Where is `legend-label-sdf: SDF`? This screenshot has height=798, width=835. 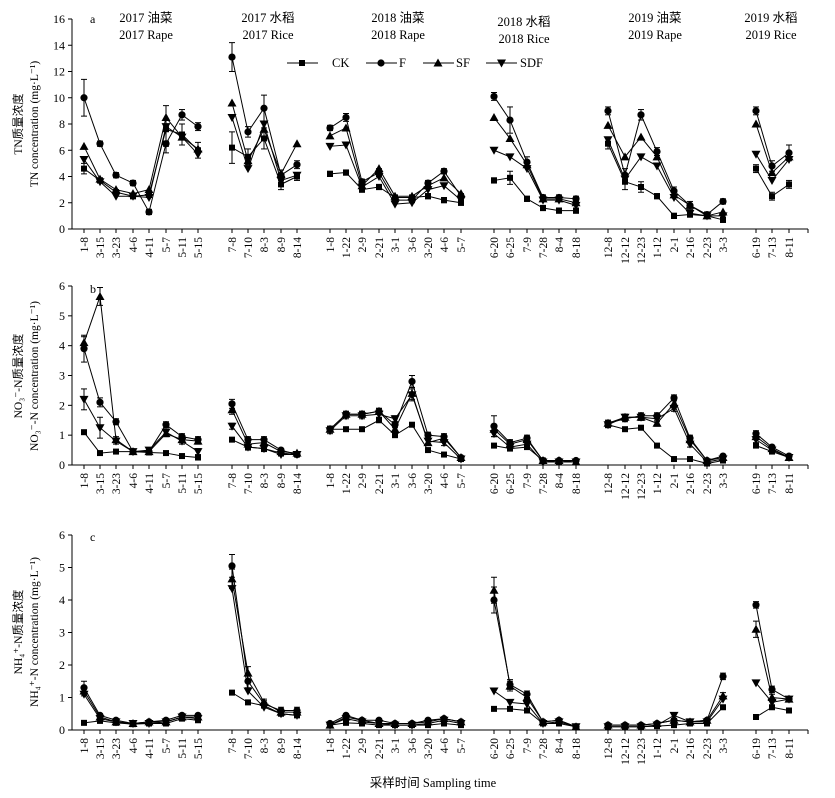 legend-label-sdf: SDF is located at coordinates (531, 63).